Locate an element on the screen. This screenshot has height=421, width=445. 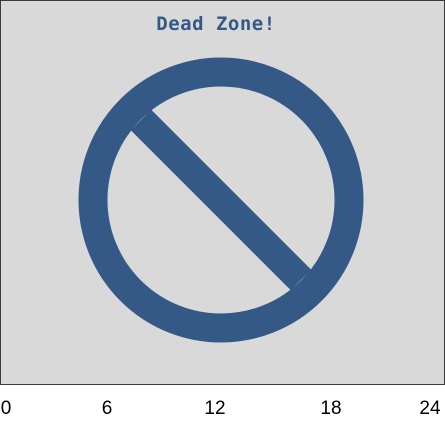
timeline-axis: 0 6 12 18 24 is located at coordinates (222, 402).